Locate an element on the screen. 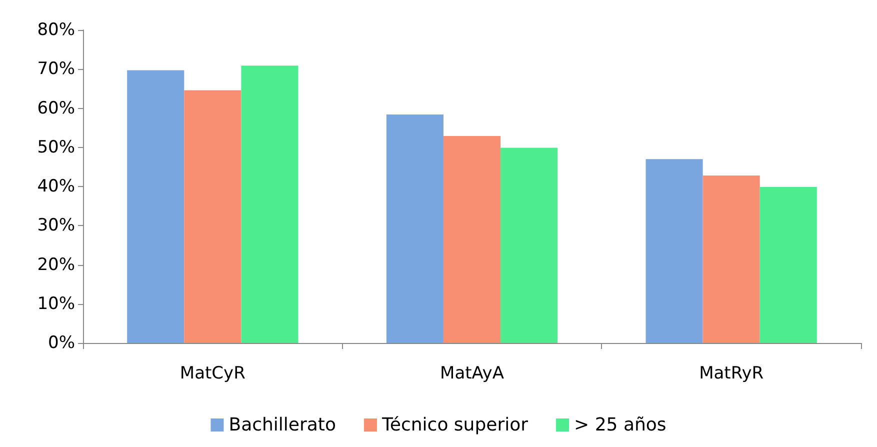 This screenshot has width=877, height=447. y-tick-label: 70% is located at coordinates (56, 69).